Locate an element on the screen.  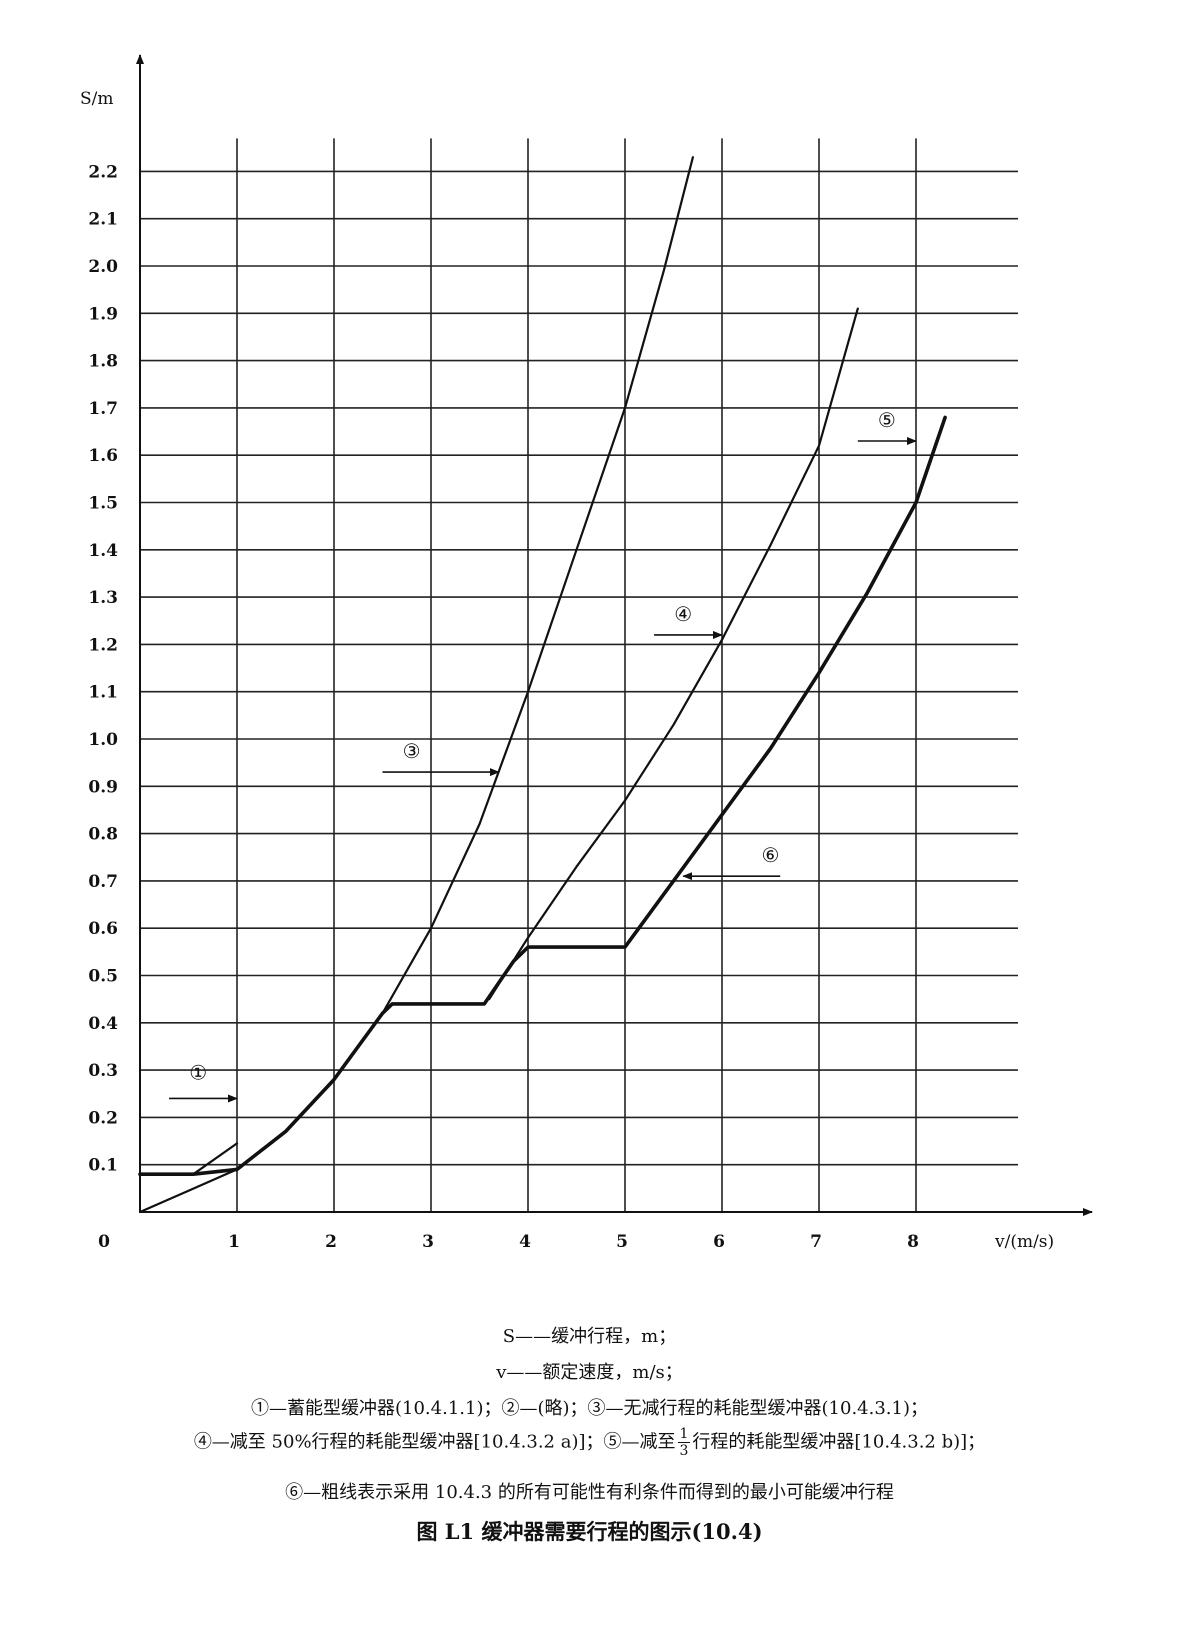
series-⑤ is located at coordinates (785, 682).